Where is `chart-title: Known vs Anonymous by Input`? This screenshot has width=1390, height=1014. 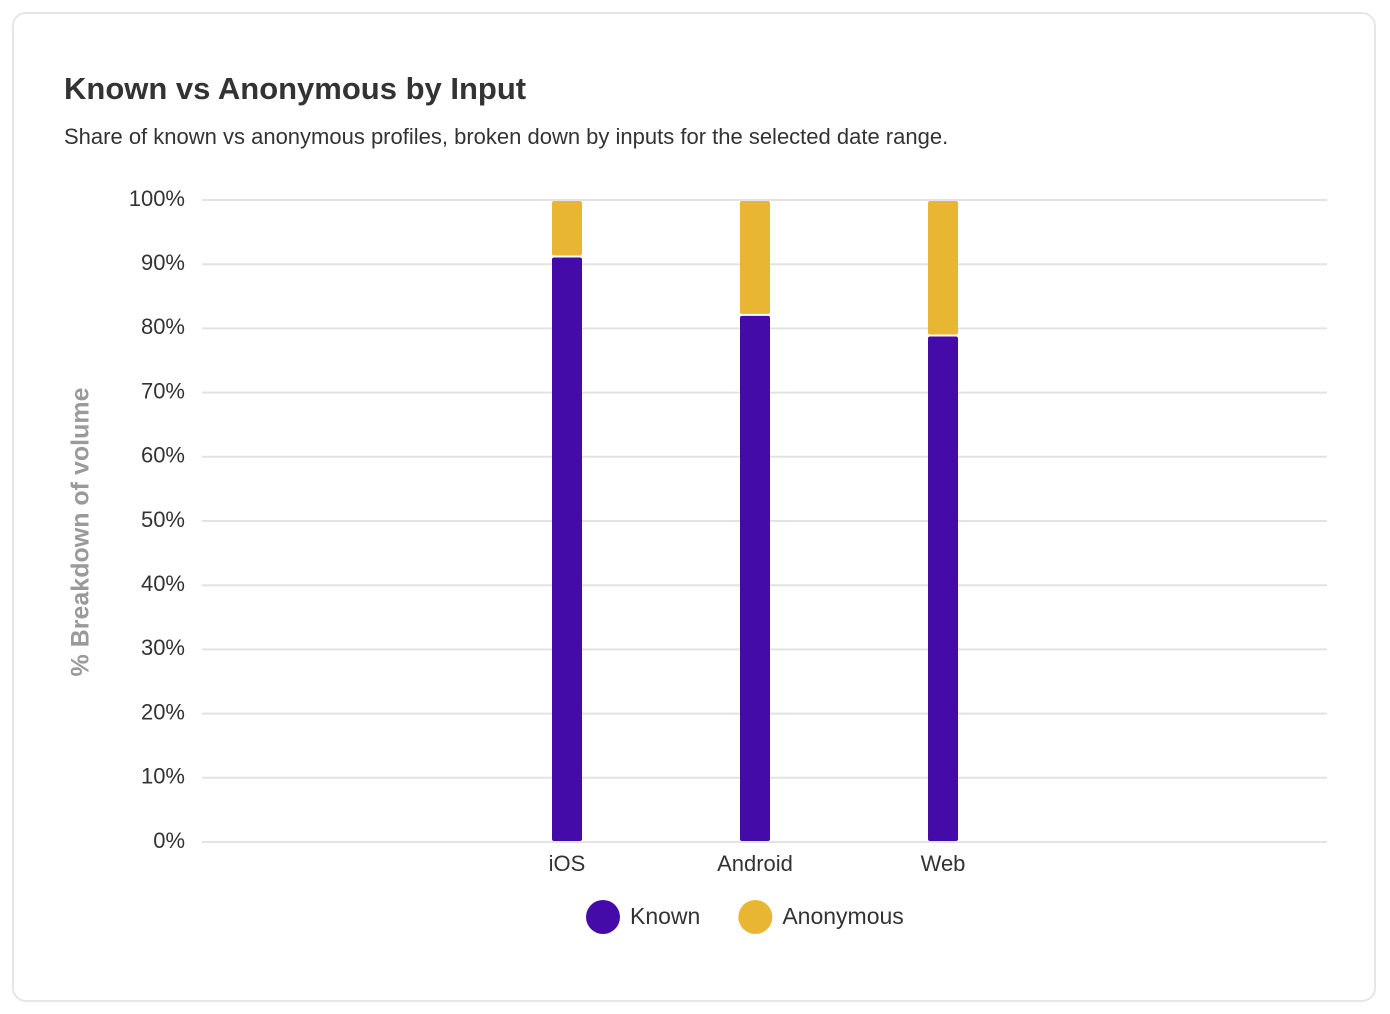 chart-title: Known vs Anonymous by Input is located at coordinates (295, 88).